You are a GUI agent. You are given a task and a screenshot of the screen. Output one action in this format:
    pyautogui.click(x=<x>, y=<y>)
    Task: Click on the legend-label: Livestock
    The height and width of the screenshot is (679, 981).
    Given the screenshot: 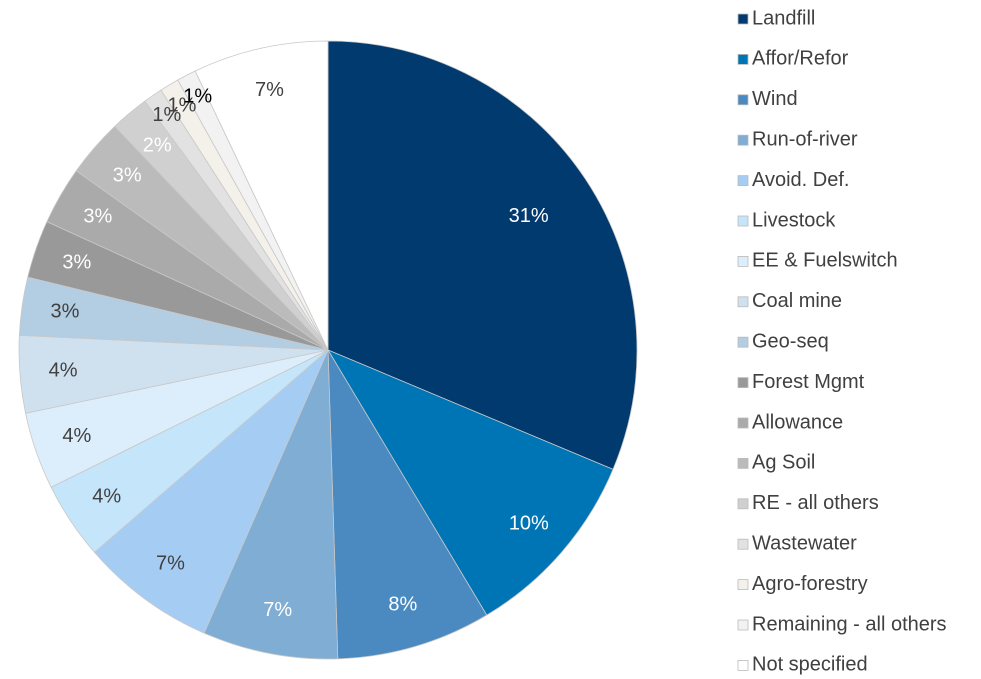 What is the action you would take?
    pyautogui.click(x=794, y=220)
    